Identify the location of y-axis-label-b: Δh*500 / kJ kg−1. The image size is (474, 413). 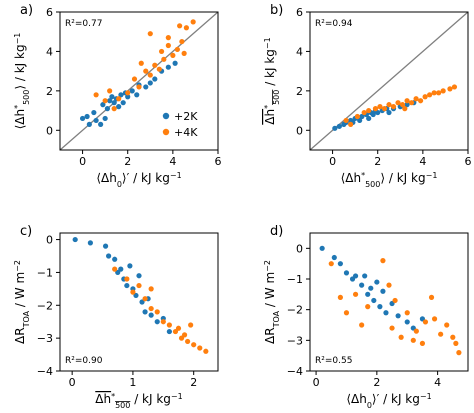
(272, 80).